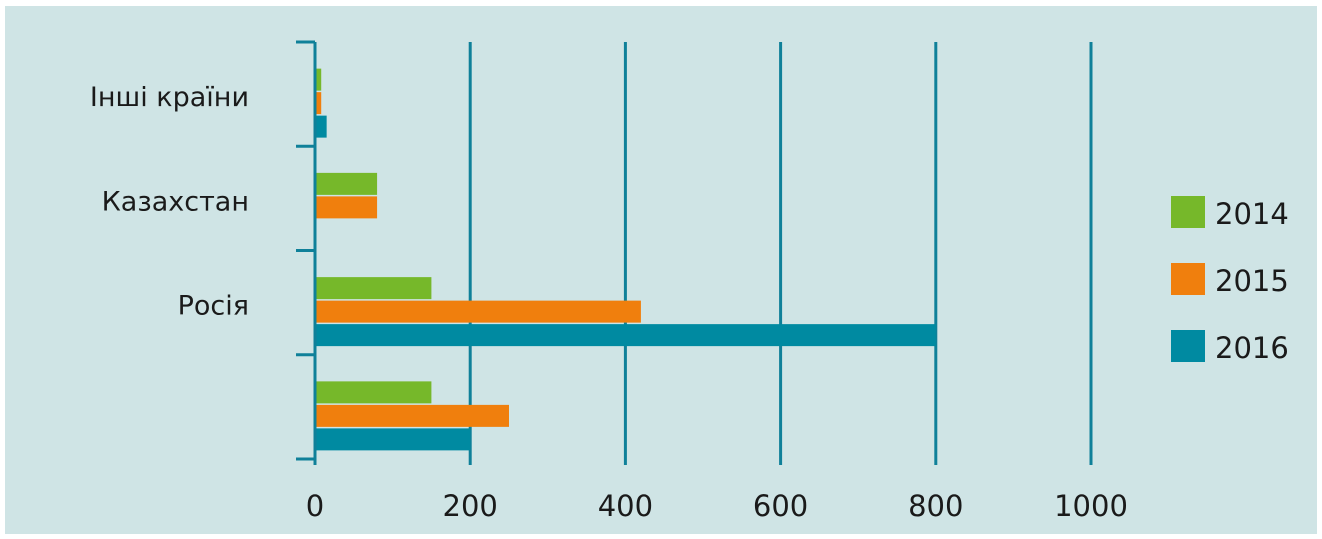 The image size is (1322, 539). I want to click on legend: 2014 2015 2016, so click(1230, 280).